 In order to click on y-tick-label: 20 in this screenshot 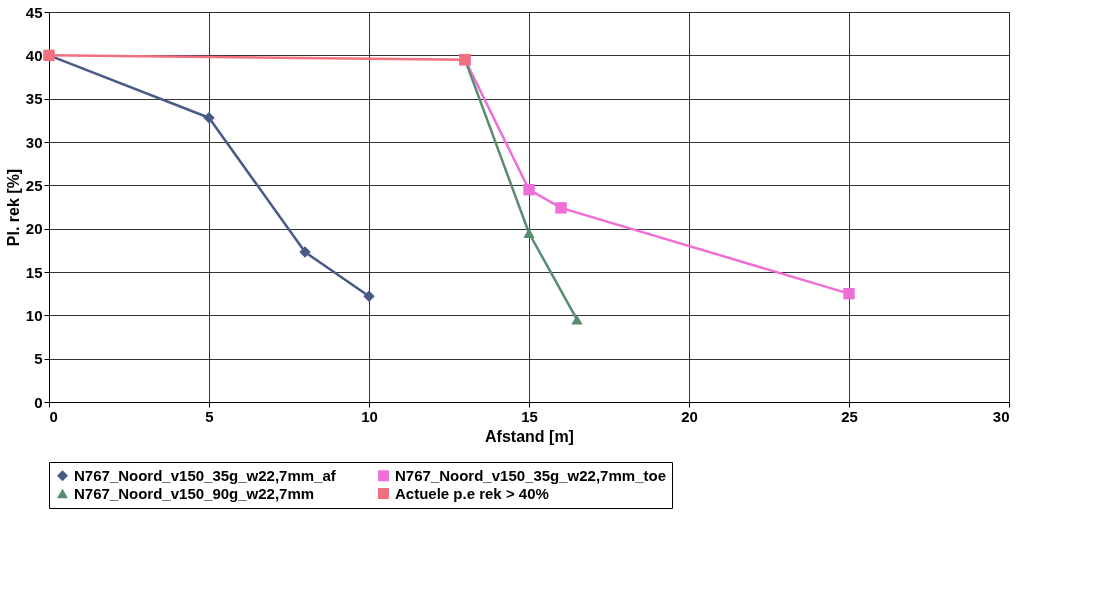, I will do `click(34, 229)`.